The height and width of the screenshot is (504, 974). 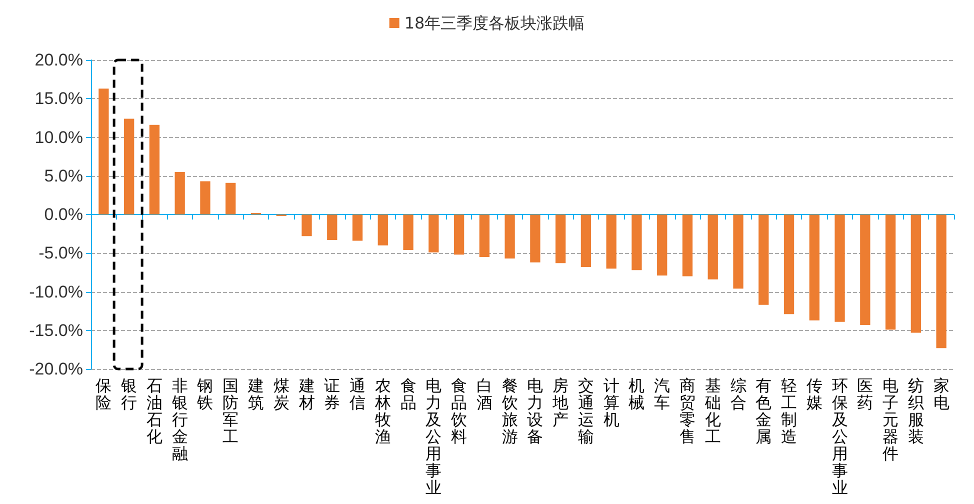 What do you see at coordinates (63, 176) in the screenshot?
I see `y-tick-label: 5.0%` at bounding box center [63, 176].